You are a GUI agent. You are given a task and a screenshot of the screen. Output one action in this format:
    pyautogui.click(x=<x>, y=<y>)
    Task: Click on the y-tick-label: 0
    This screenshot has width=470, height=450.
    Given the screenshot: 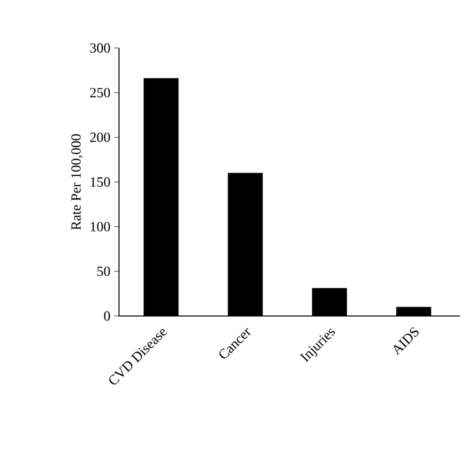 What is the action you would take?
    pyautogui.click(x=107, y=316)
    